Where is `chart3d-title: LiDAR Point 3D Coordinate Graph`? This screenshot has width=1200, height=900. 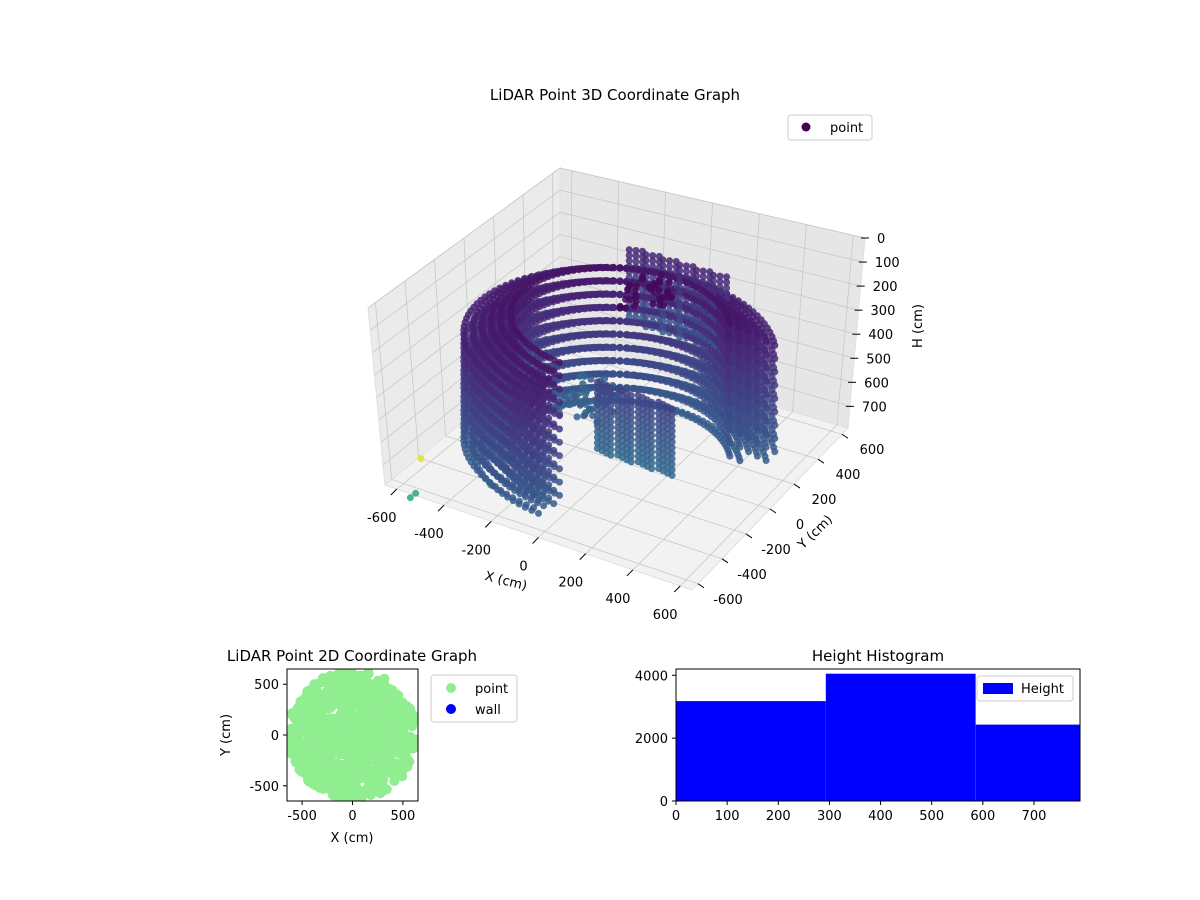 chart3d-title: LiDAR Point 3D Coordinate Graph is located at coordinates (615, 95).